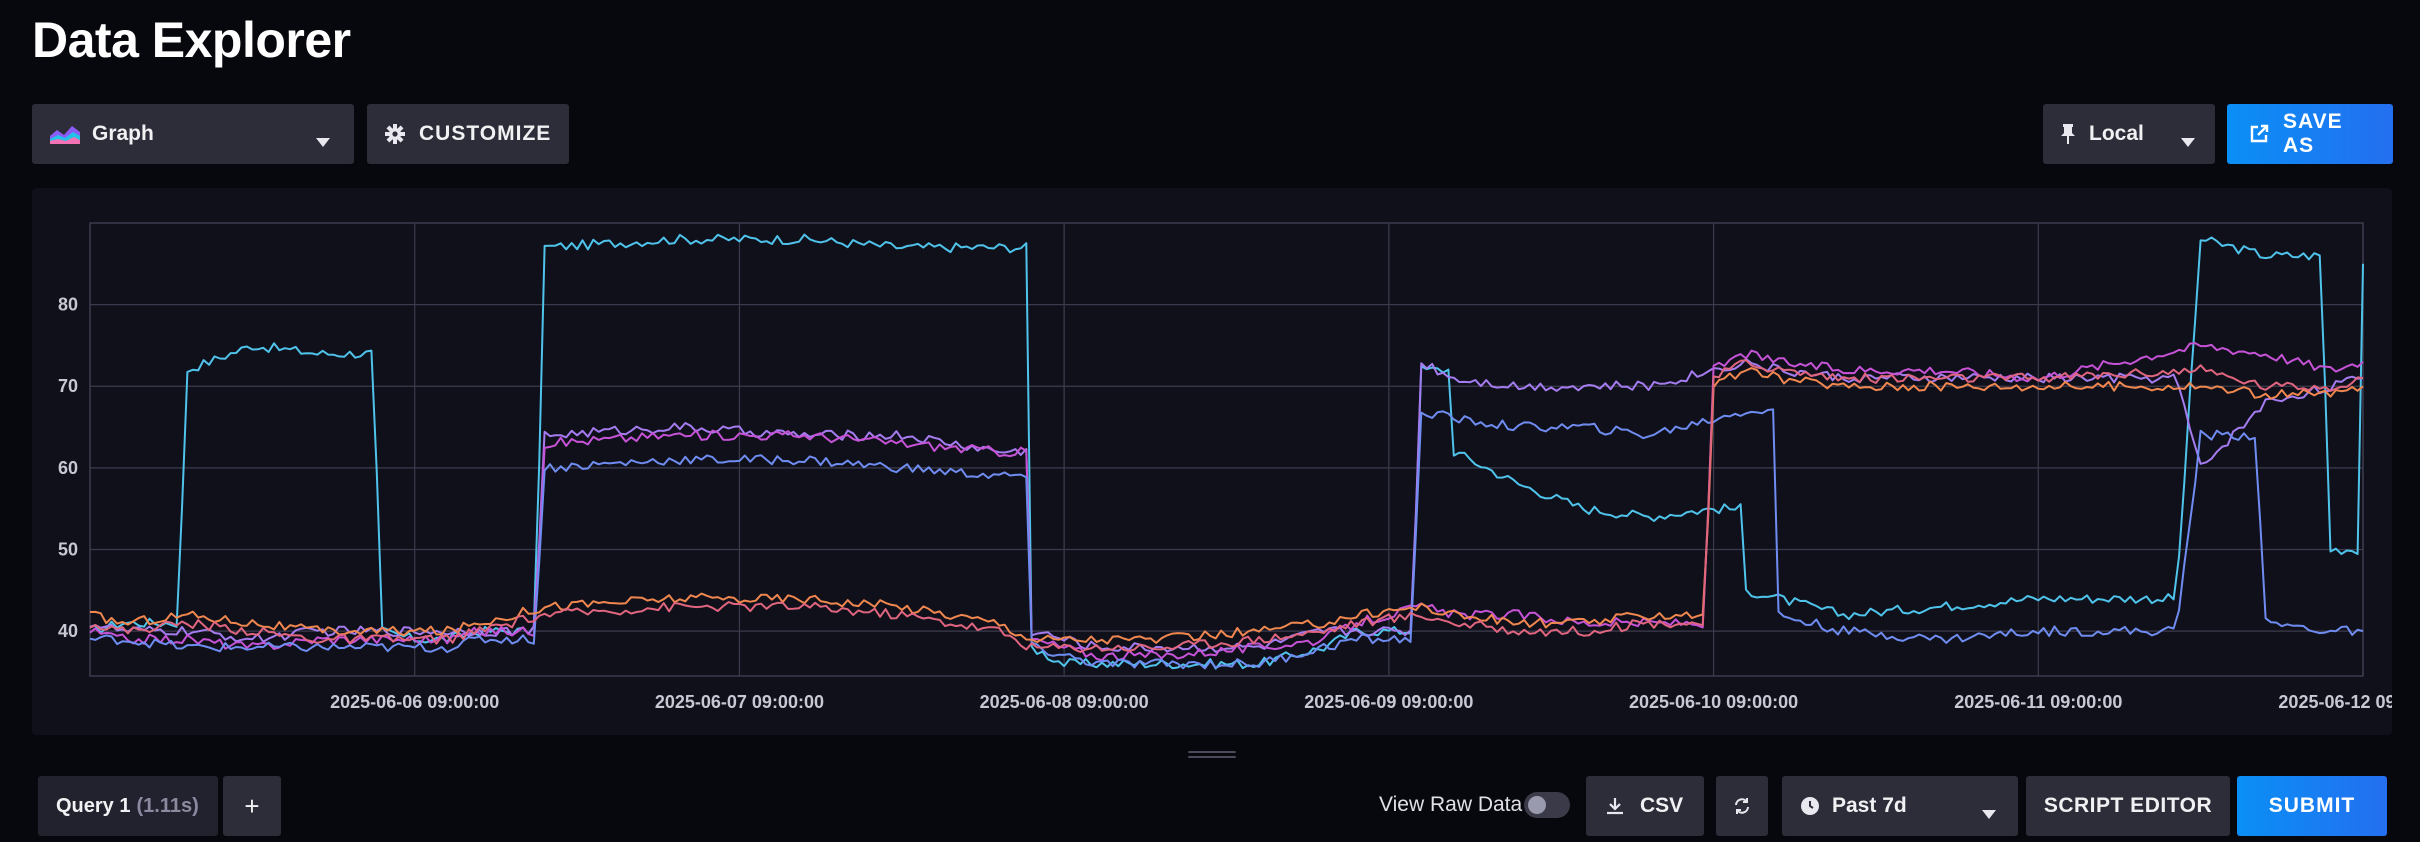  Describe the element at coordinates (123, 133) in the screenshot. I see `graph-type-label: Graph` at that location.